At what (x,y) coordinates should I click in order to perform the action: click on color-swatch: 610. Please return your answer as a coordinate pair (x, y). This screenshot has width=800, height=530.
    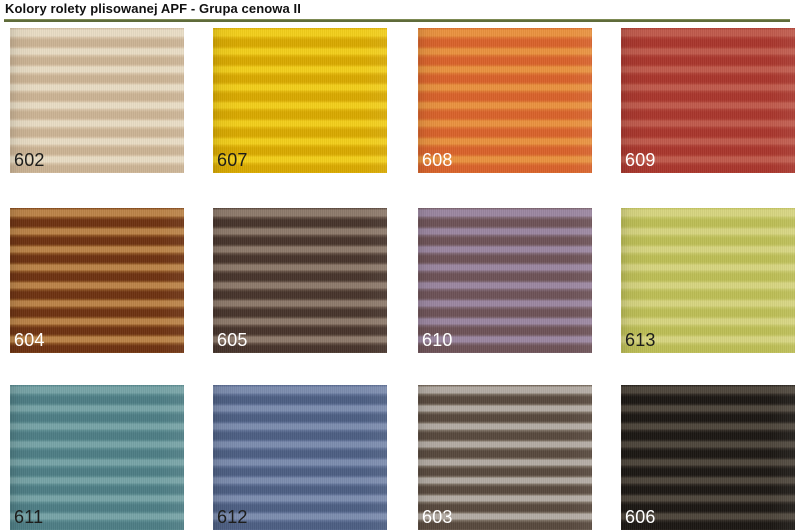
    Looking at the image, I should click on (505, 280).